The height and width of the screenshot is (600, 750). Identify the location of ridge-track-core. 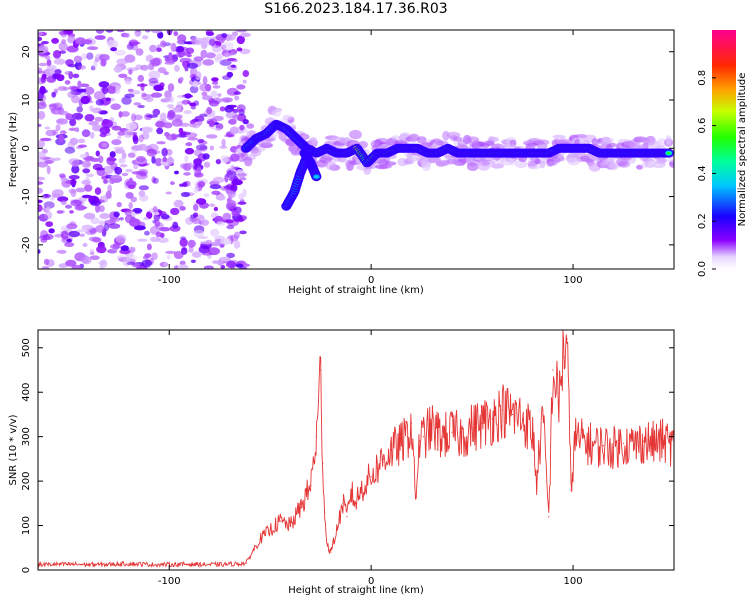
(669, 153).